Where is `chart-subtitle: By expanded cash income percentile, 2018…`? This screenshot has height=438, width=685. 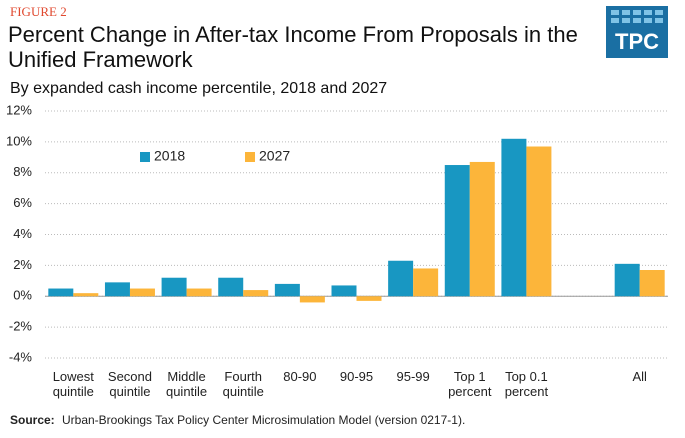
chart-subtitle: By expanded cash income percentile, 2018… is located at coordinates (198, 88).